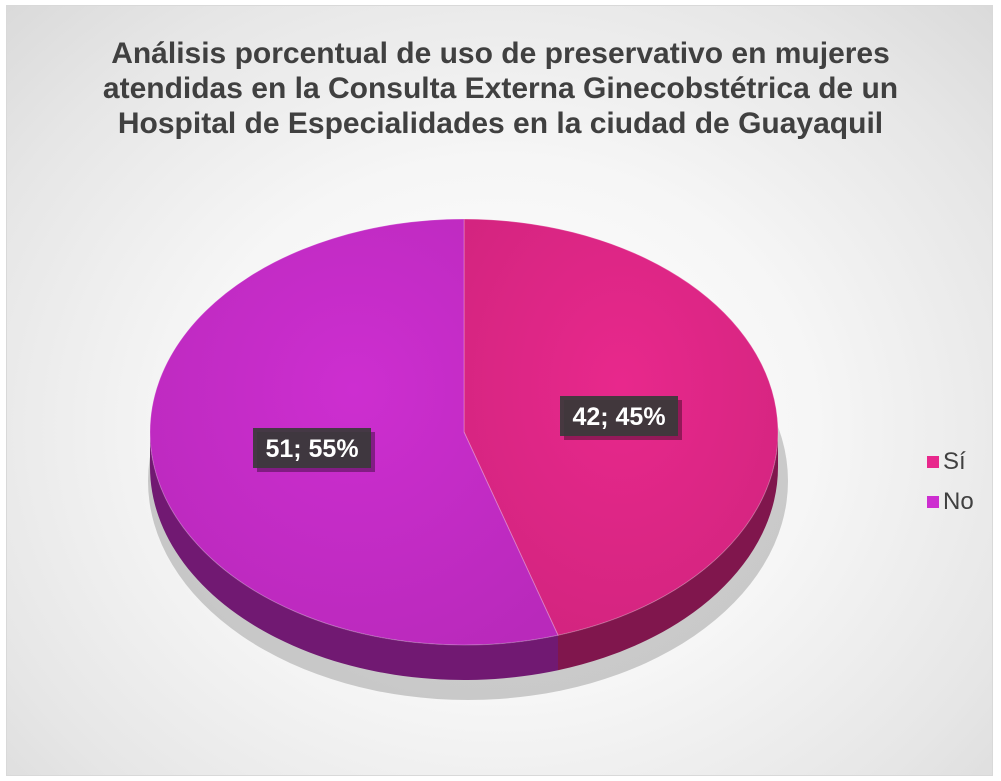 The width and height of the screenshot is (1001, 781). What do you see at coordinates (954, 461) in the screenshot?
I see `legend-label-si: Sí` at bounding box center [954, 461].